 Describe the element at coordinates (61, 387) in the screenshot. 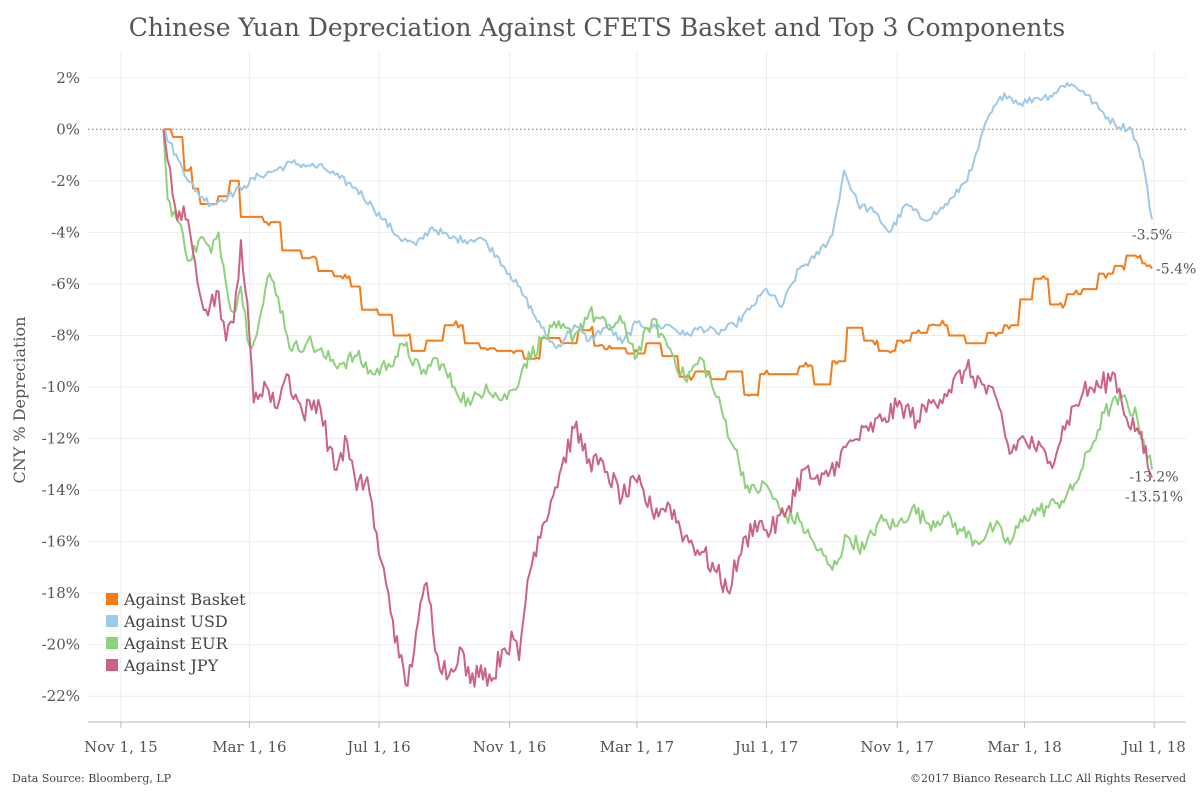

I see `y-tick-label: -10%` at that location.